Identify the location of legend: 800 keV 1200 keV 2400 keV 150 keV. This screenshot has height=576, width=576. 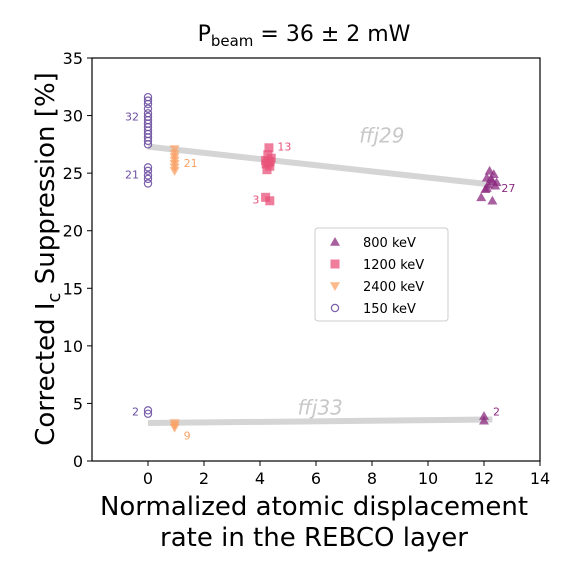
(381, 274).